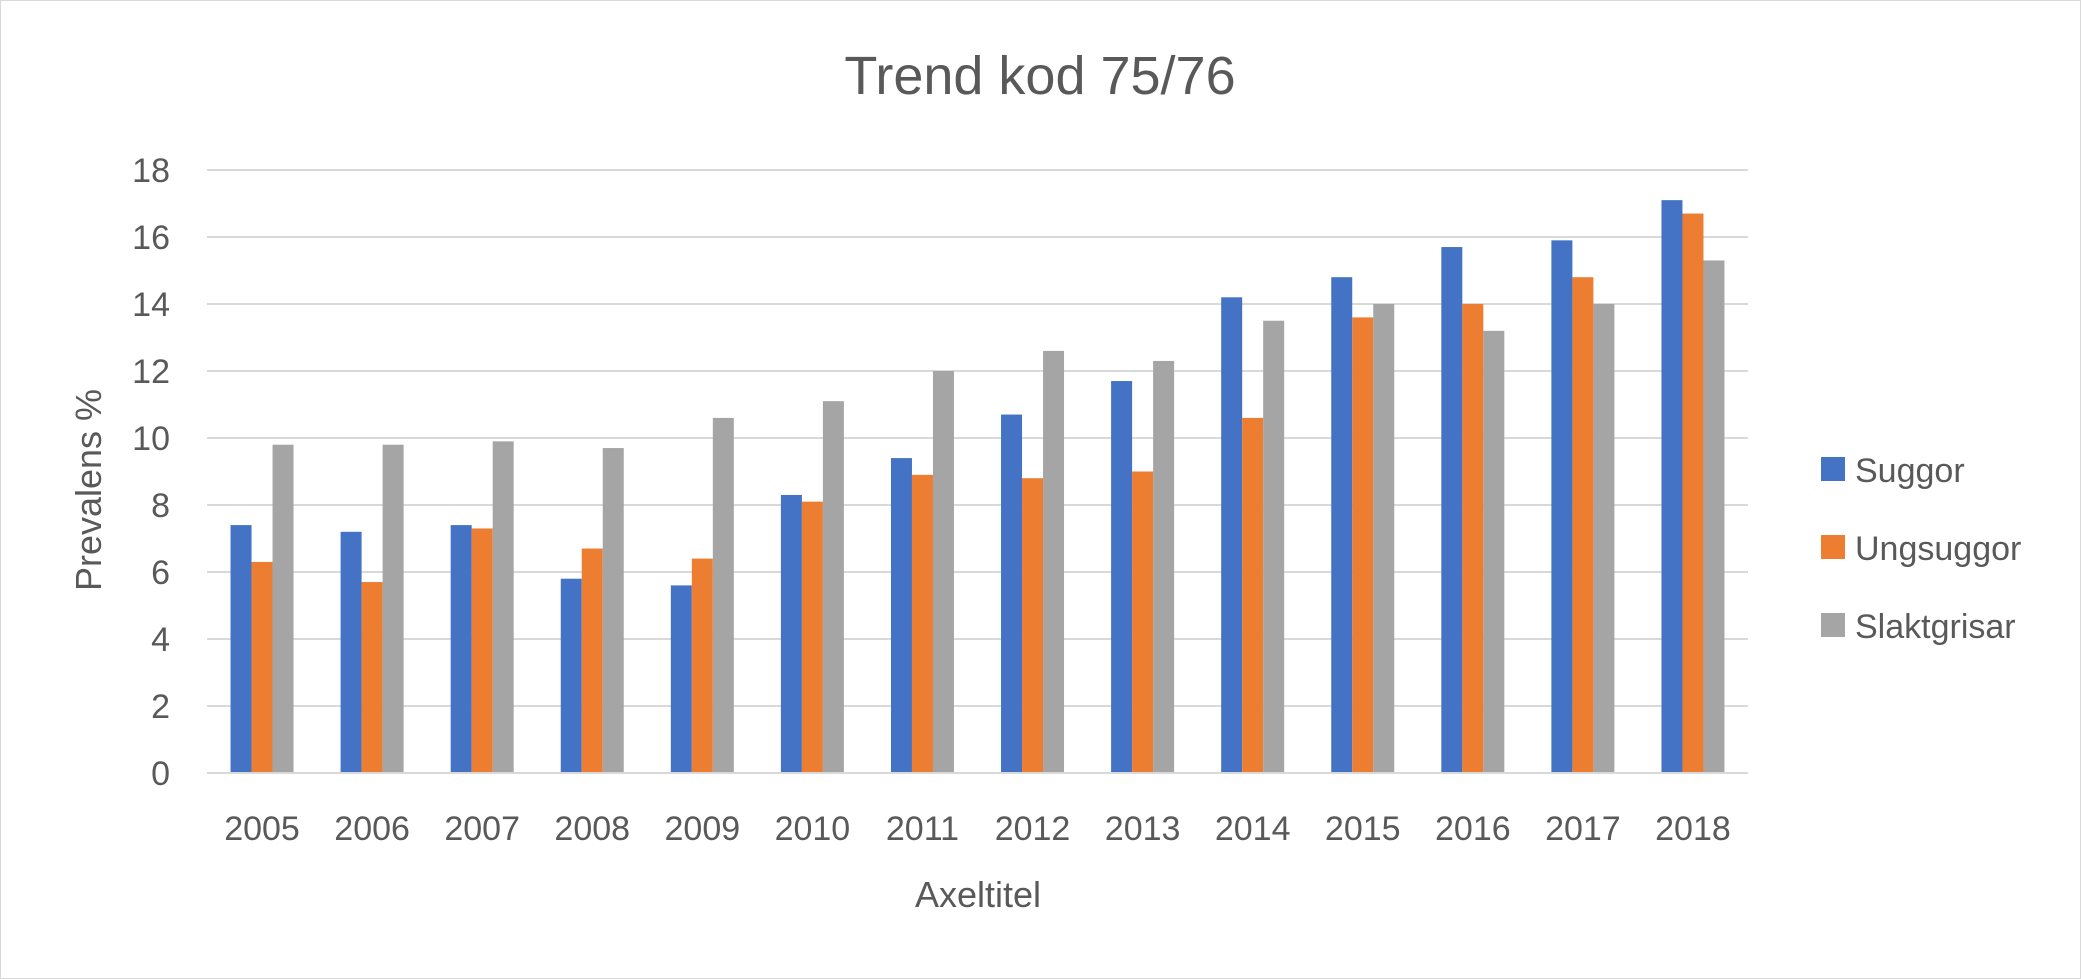  Describe the element at coordinates (461, 649) in the screenshot. I see `bar-suggor-2007` at that location.